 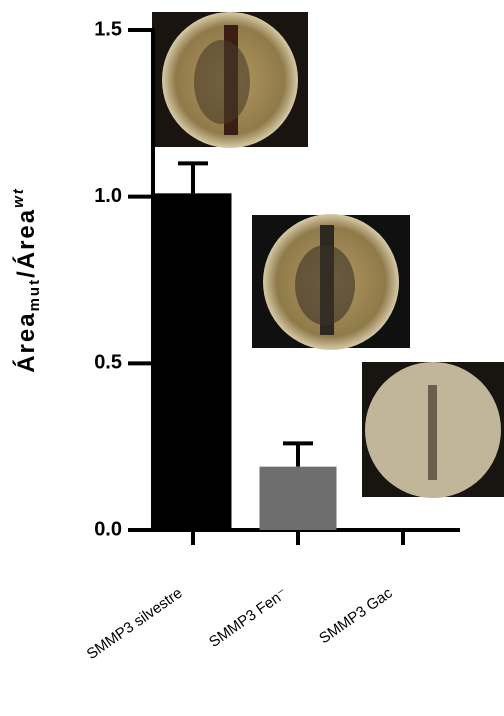 I want to click on y-label-part: Área, so click(x=26, y=341).